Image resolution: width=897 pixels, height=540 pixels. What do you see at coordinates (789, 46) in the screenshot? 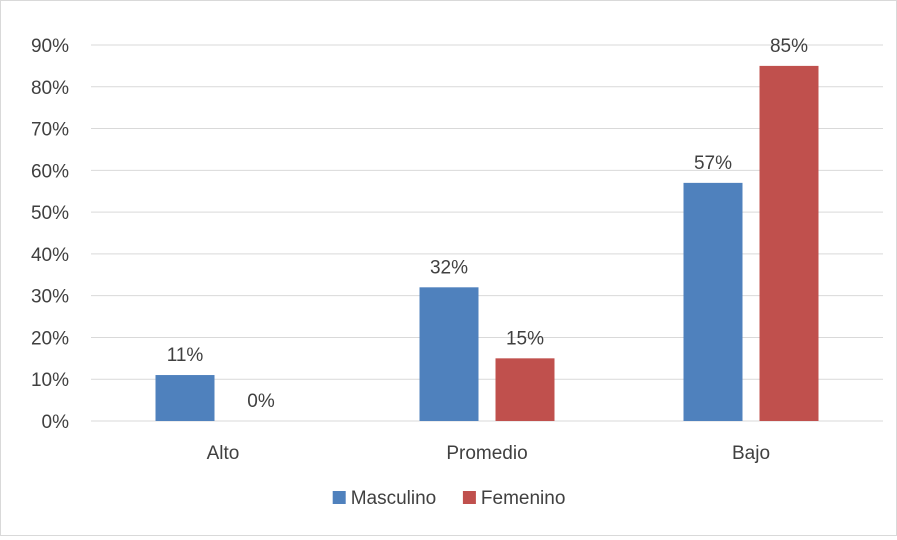
I see `data-label: 85%` at bounding box center [789, 46].